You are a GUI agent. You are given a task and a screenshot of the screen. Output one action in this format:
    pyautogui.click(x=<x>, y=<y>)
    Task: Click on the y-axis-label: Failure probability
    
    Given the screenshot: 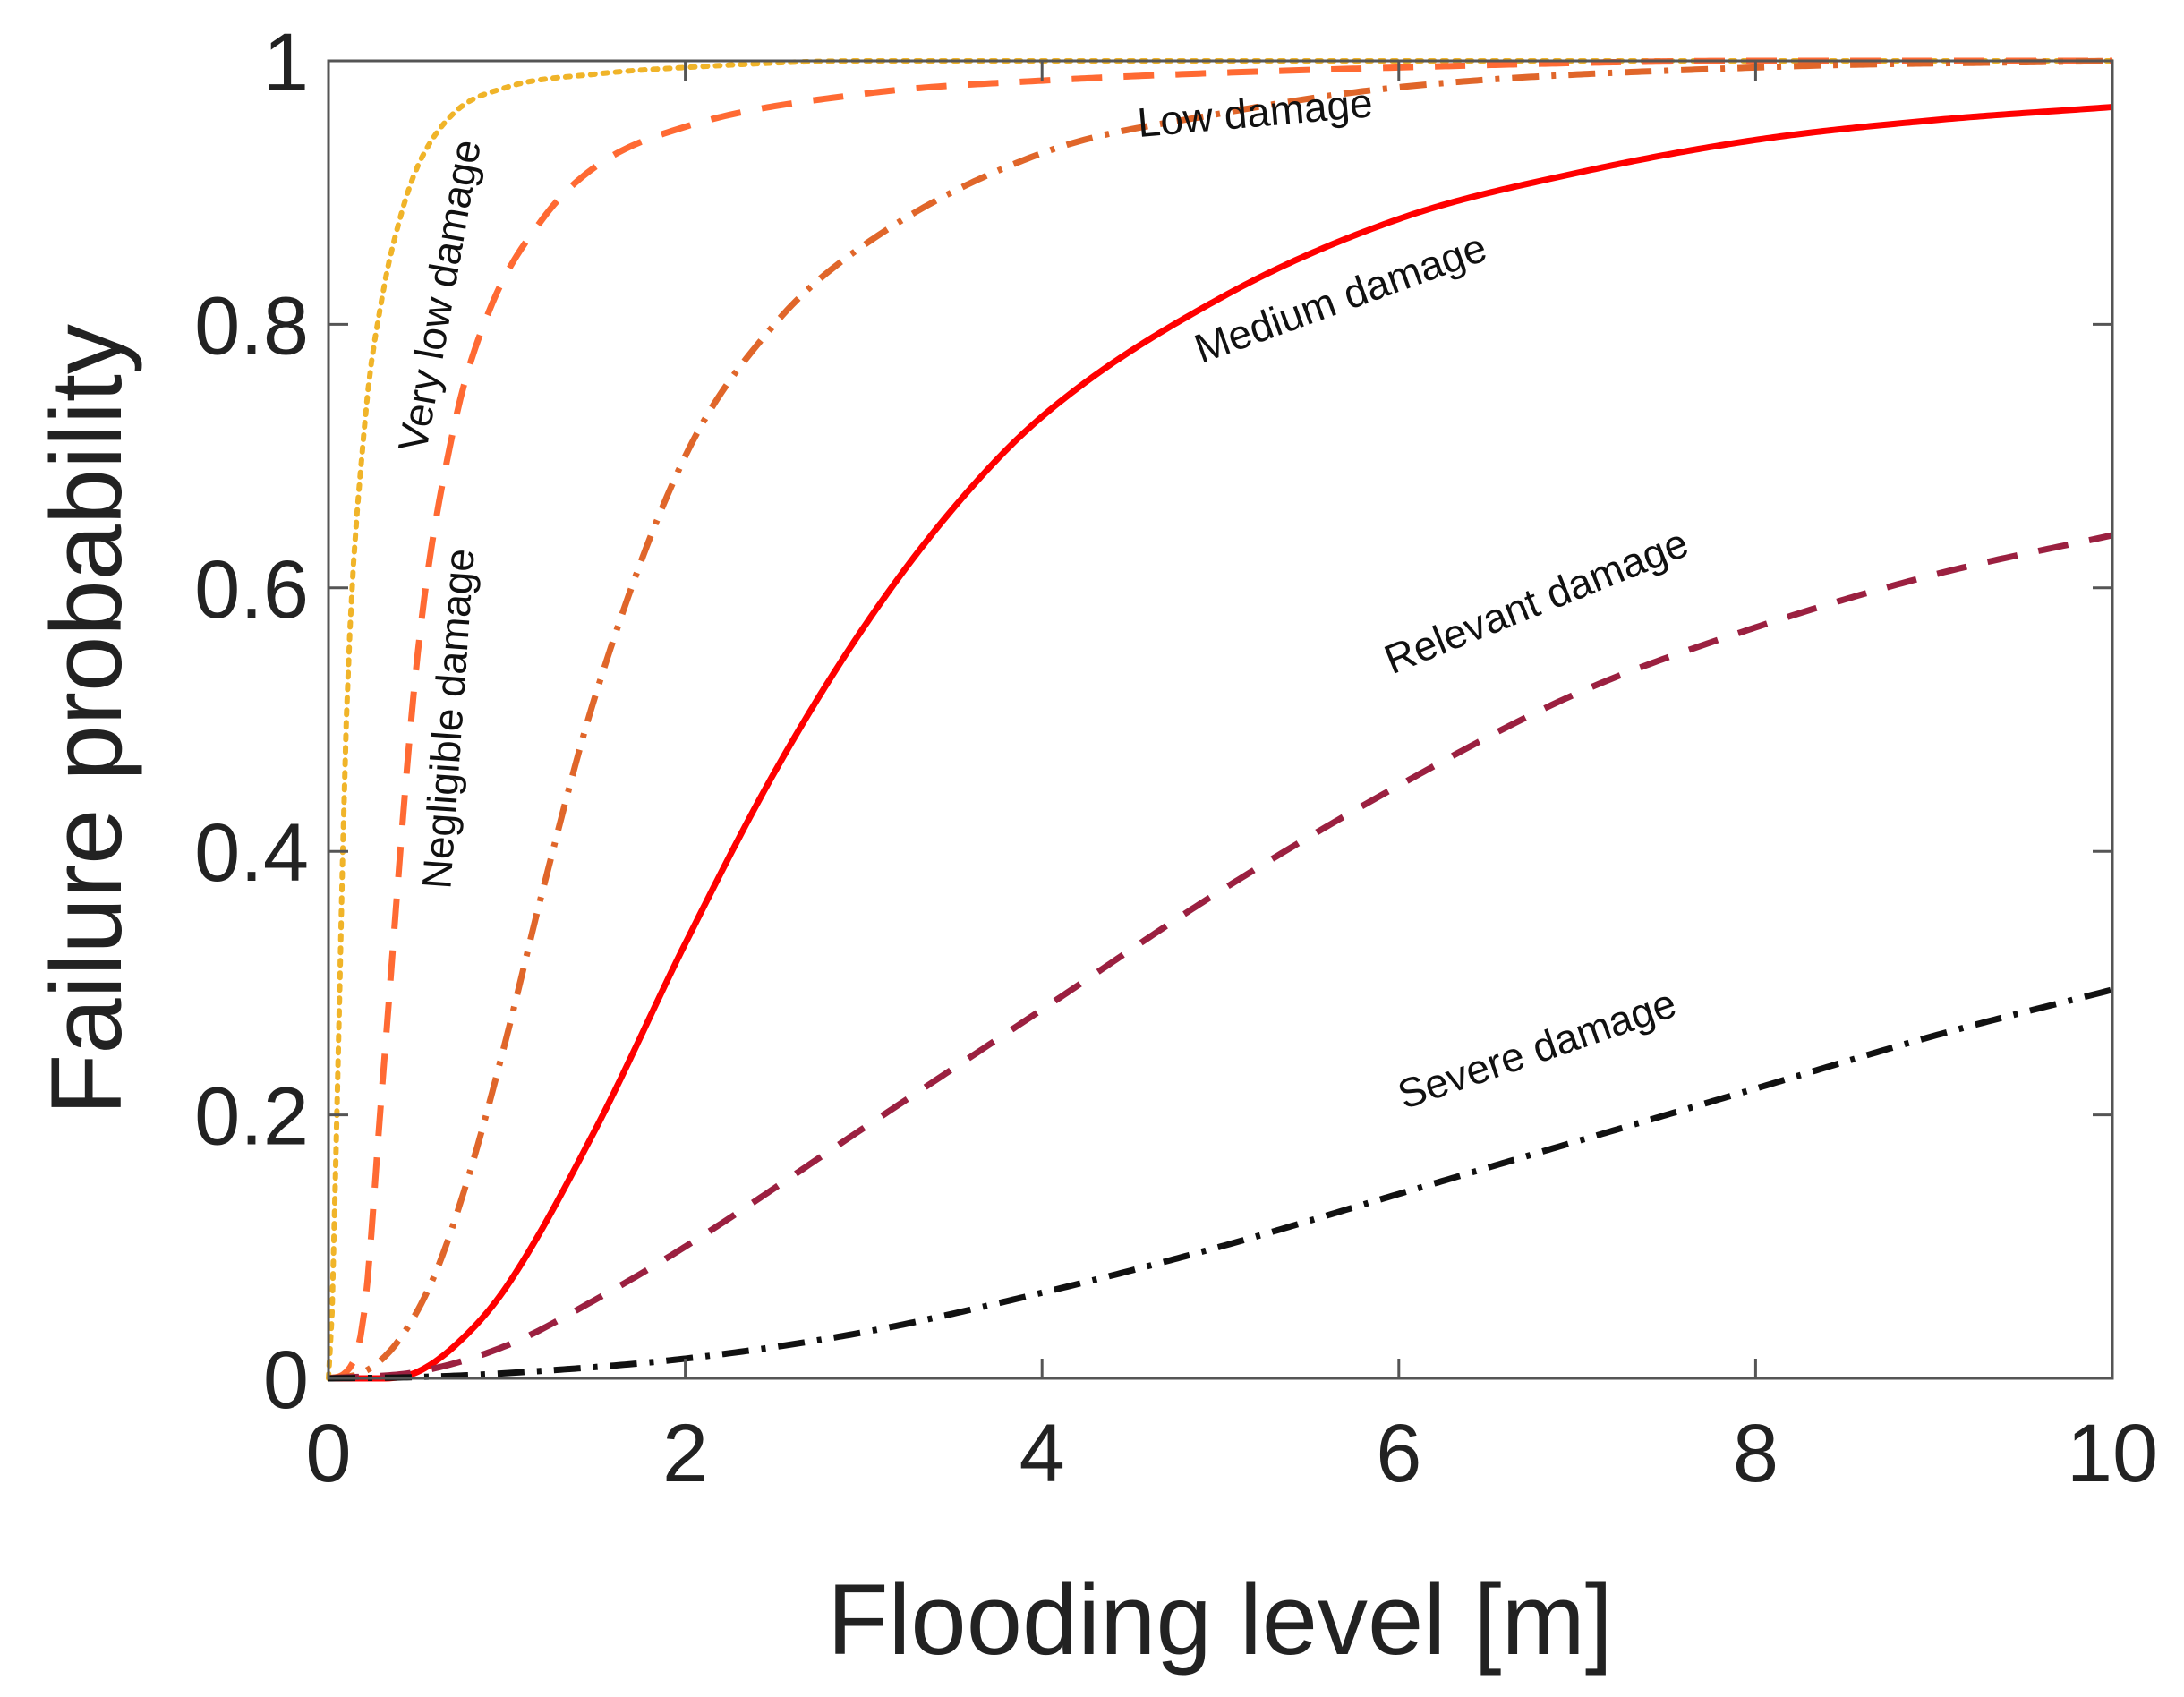 What is the action you would take?
    pyautogui.click(x=86, y=719)
    